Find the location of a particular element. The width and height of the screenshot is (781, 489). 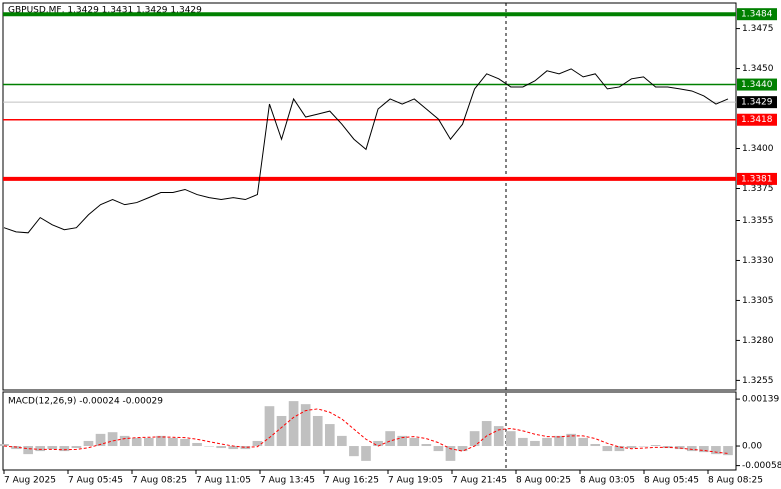

level-label: 1.3484 is located at coordinates (757, 15).